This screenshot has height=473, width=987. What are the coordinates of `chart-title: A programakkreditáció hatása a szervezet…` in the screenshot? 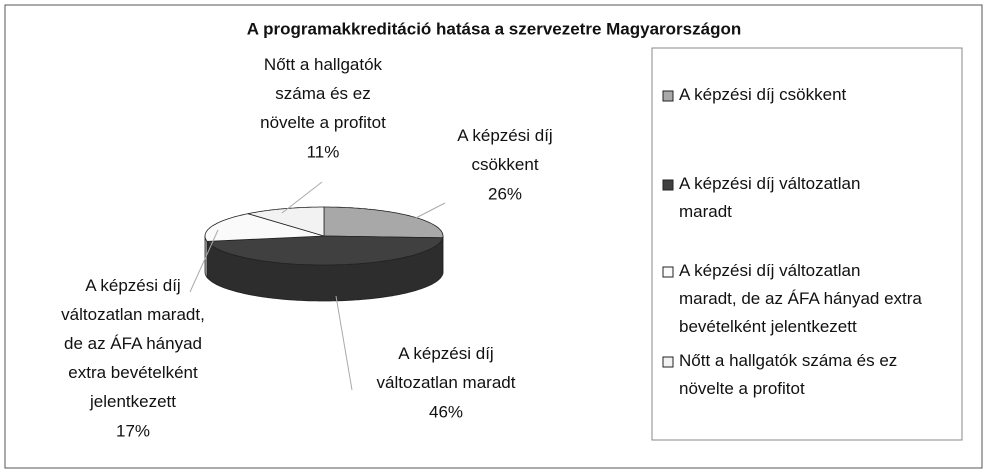 It's located at (494, 28).